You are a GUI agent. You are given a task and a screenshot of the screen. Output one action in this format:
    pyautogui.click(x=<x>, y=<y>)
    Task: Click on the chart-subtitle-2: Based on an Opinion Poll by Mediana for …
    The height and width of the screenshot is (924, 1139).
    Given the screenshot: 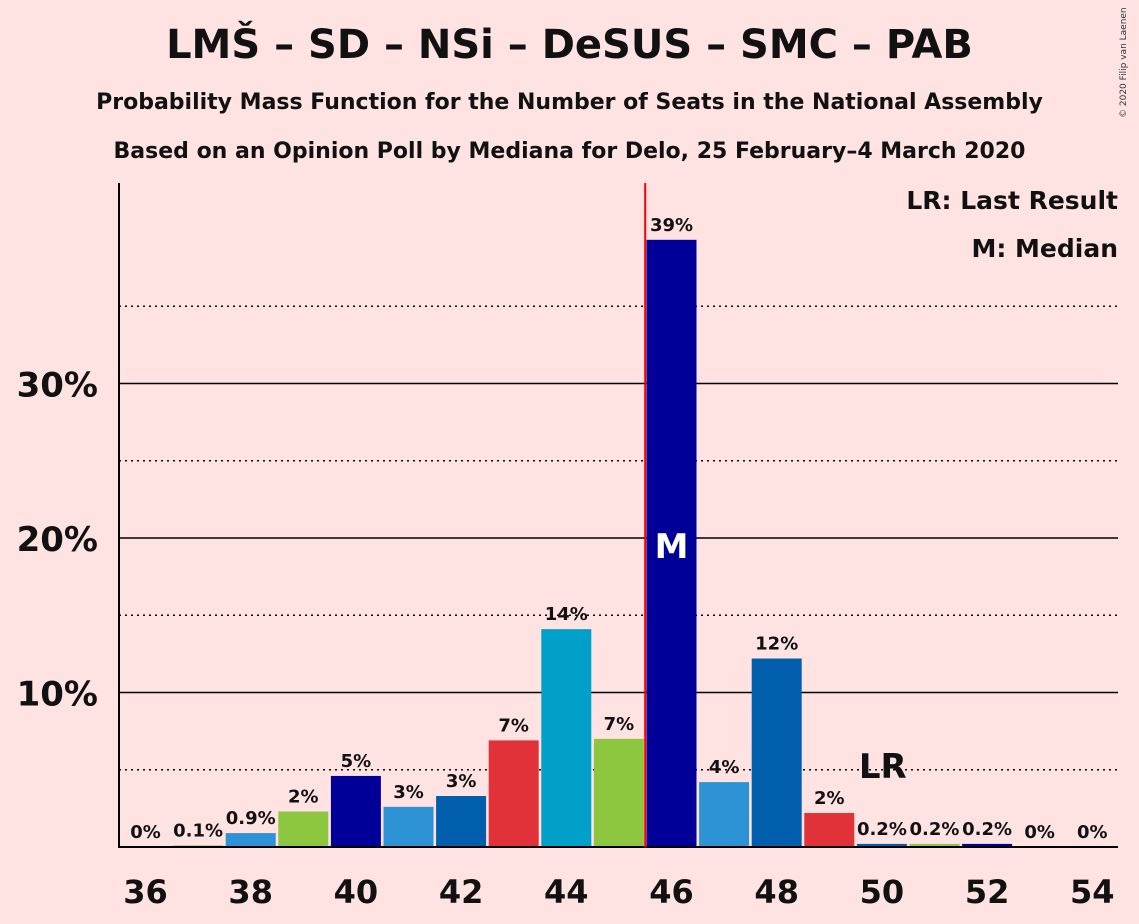 What is the action you would take?
    pyautogui.click(x=569, y=151)
    